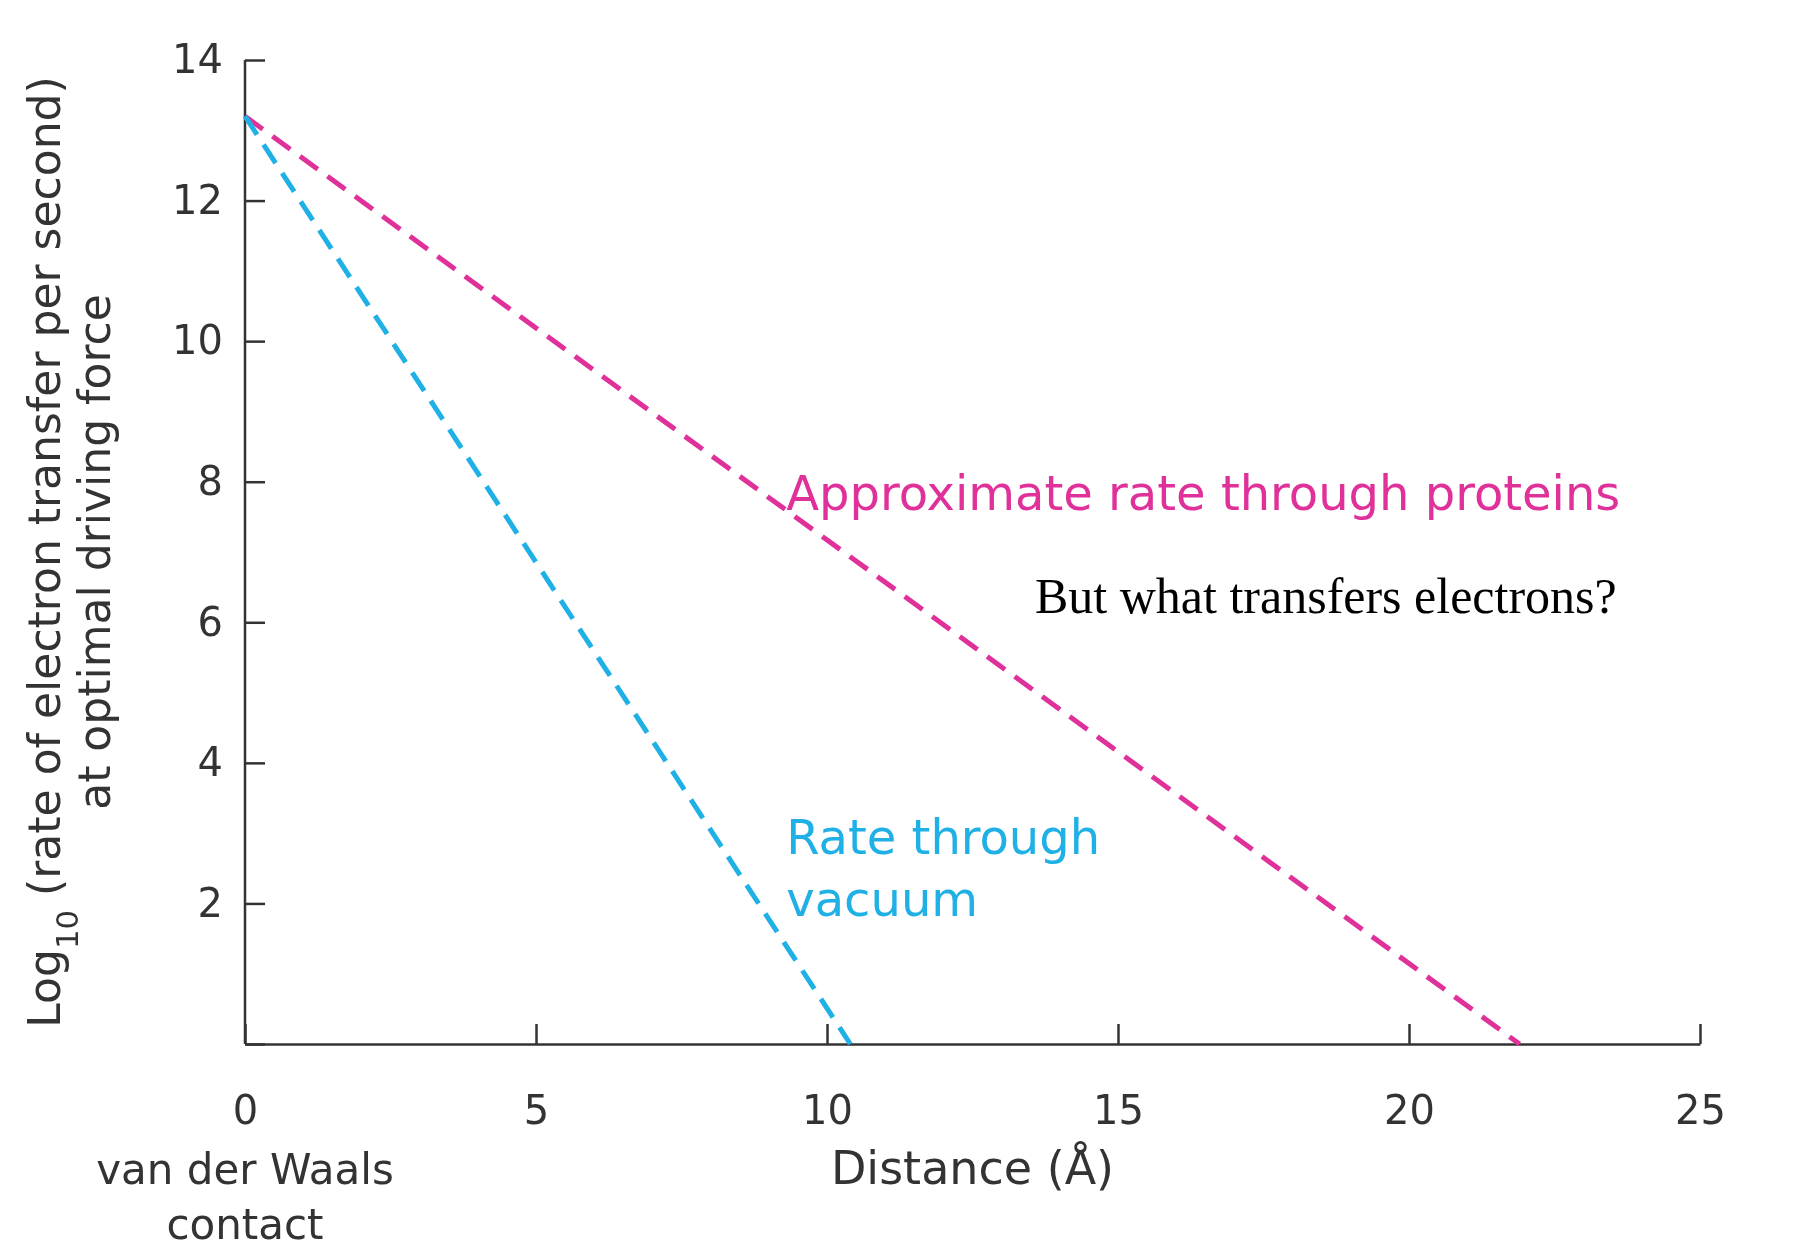 This screenshot has width=1803, height=1251. Describe the element at coordinates (245, 1110) in the screenshot. I see `x-tick-label: 0` at that location.